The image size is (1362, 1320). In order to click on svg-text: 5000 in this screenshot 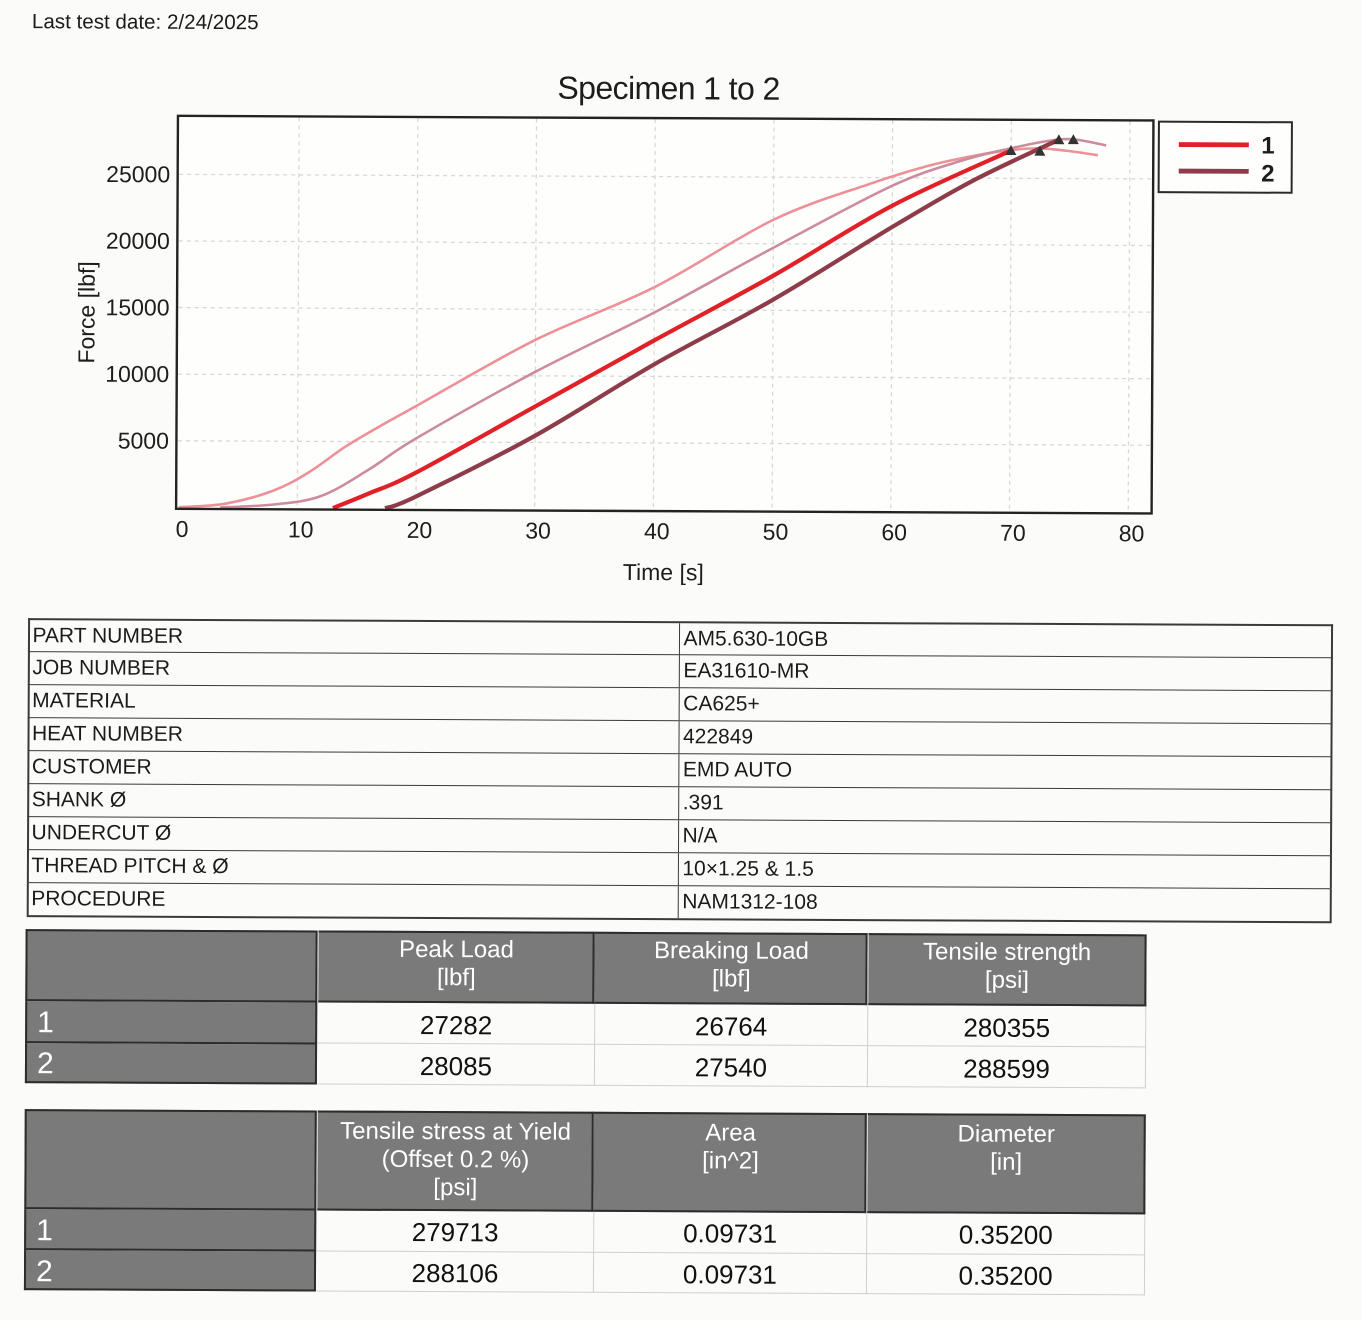, I will do `click(143, 440)`.